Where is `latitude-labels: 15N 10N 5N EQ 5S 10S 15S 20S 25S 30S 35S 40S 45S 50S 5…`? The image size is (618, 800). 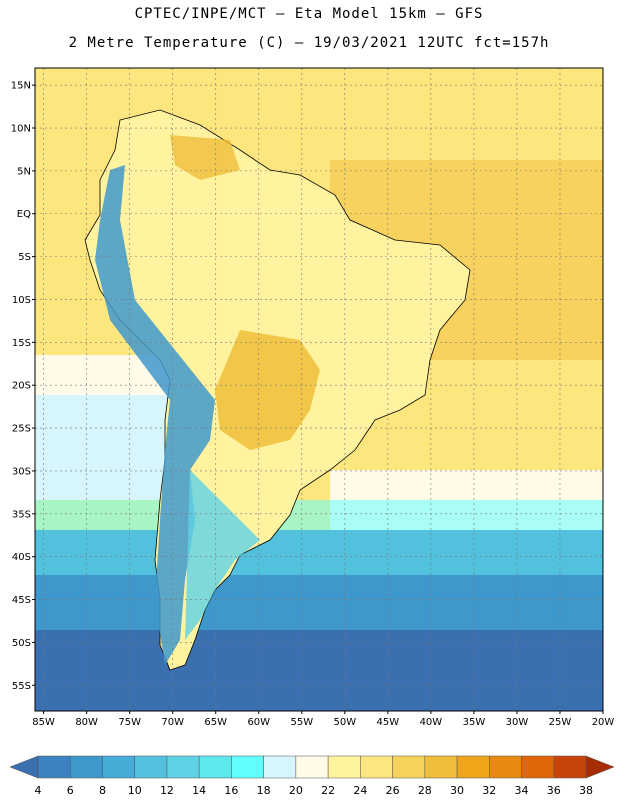
latitude-labels: 15N 10N 5N EQ 5S 10S 15S 20S 25S 30S 35S 40S 45S 50S 5… is located at coordinates (23, 386).